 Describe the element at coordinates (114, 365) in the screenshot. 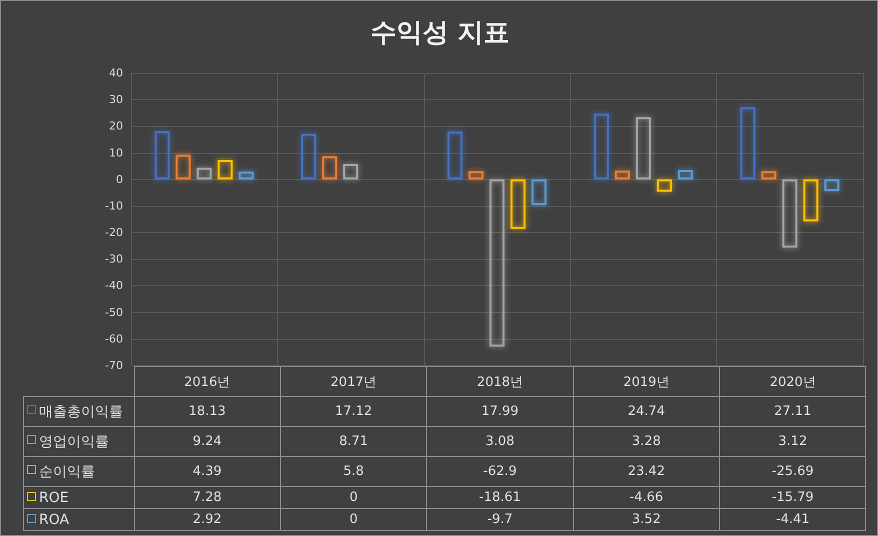

I see `y-tick-label: -70` at that location.